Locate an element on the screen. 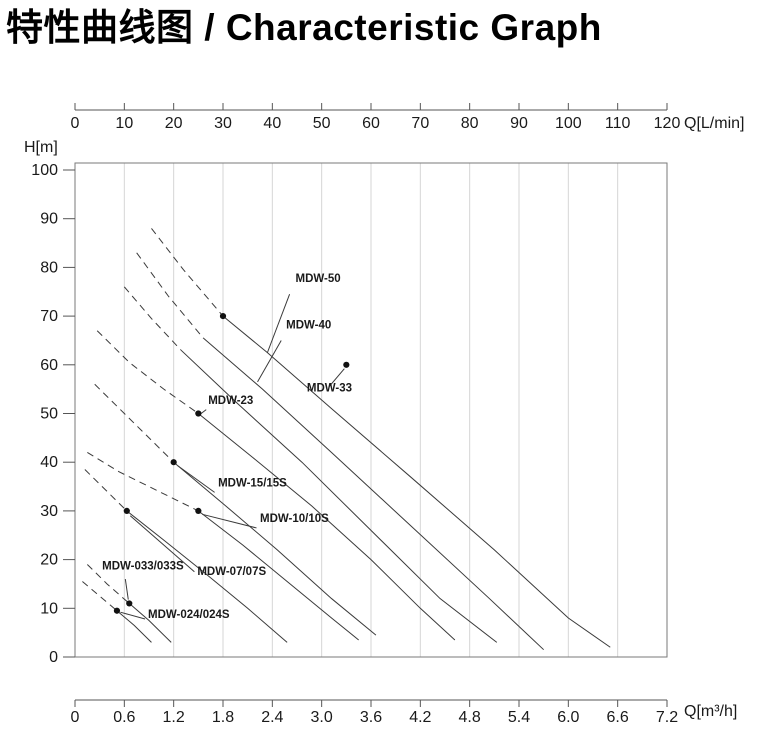 The width and height of the screenshot is (767, 733). bottom-axis-tick-label: 7.2 is located at coordinates (667, 717).